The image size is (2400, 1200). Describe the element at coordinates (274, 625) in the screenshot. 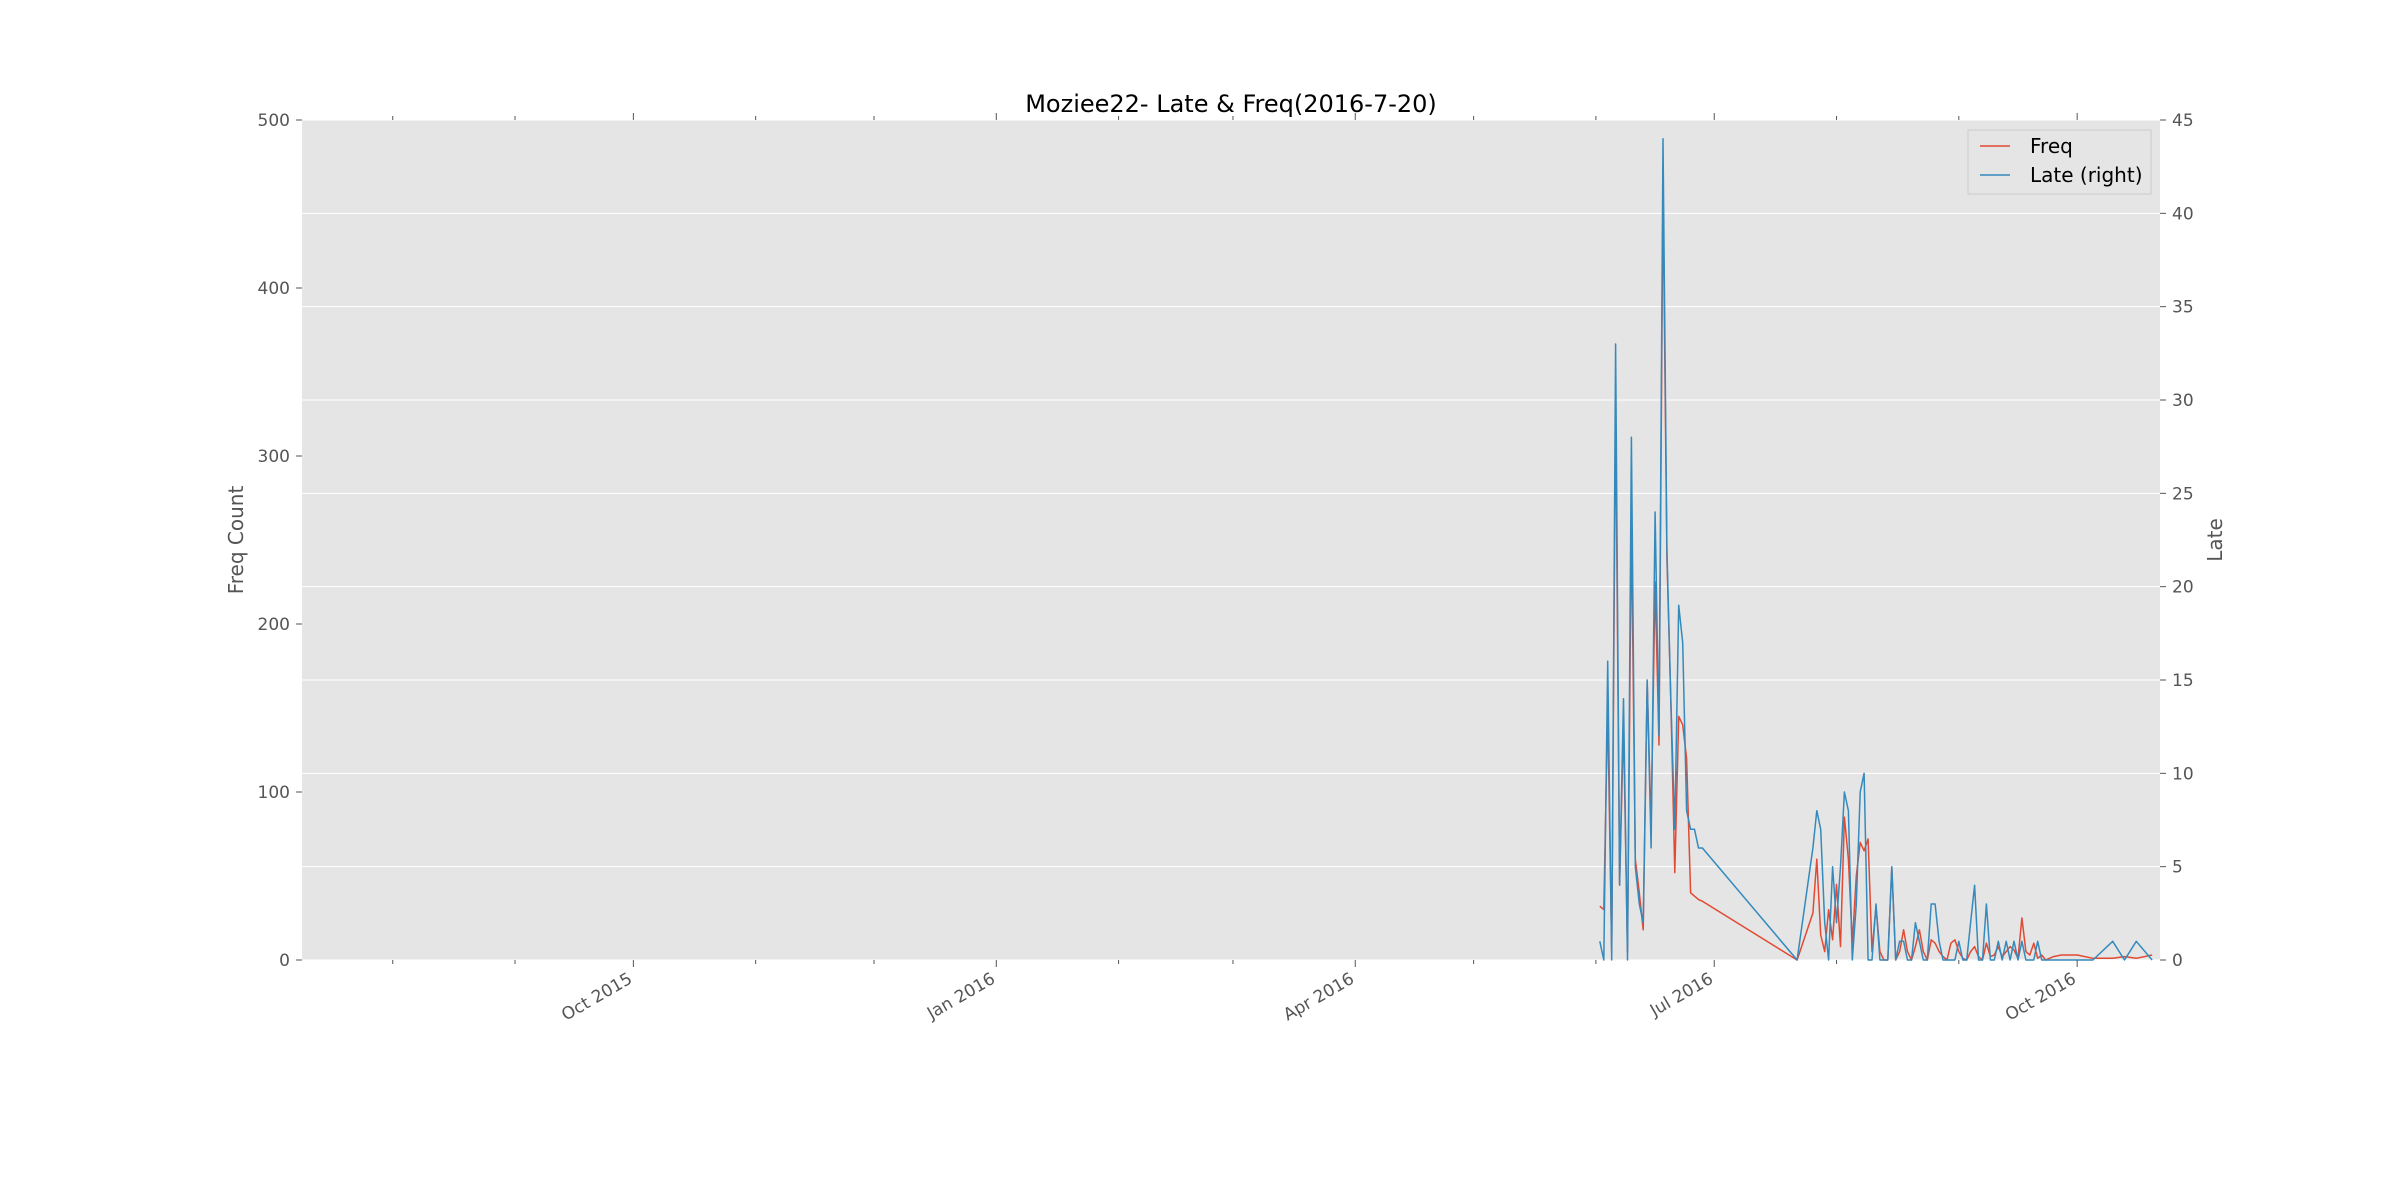

I see `left-tick-label-2: 200` at that location.